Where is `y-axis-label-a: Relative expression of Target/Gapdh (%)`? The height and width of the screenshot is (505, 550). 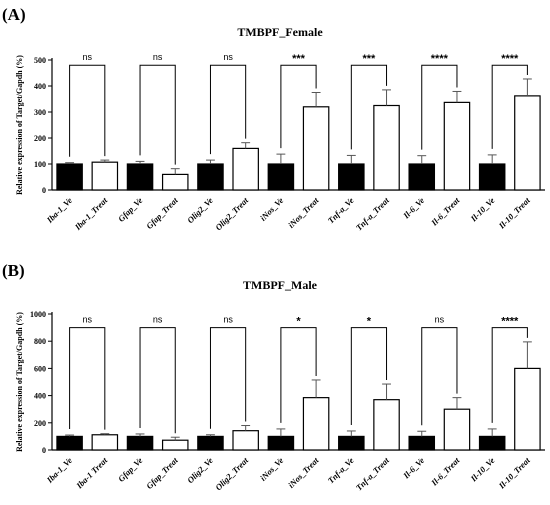 y-axis-label-a: Relative expression of Target/Gapdh (%) is located at coordinates (19, 125).